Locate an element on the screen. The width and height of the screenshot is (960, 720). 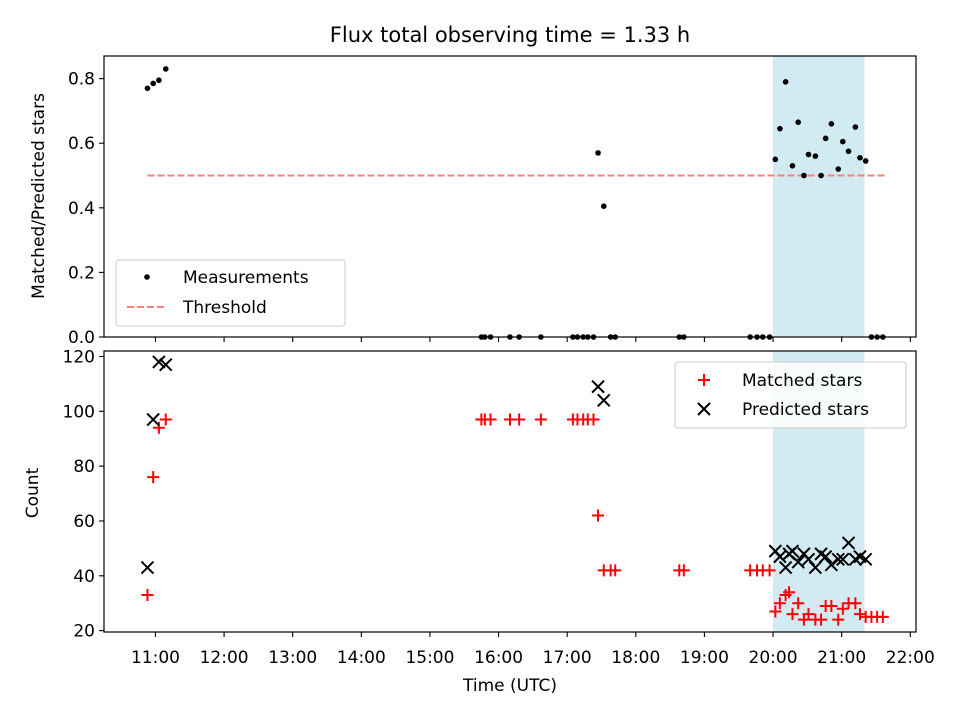
legend-predicted-label: Predicted stars is located at coordinates (805, 410).